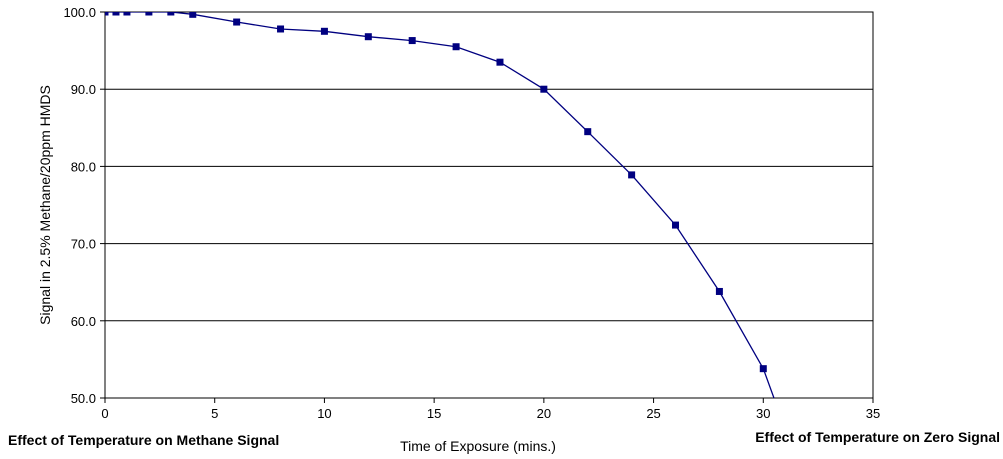 The width and height of the screenshot is (1003, 459). I want to click on y-tick-label: 80.0, so click(83, 166).